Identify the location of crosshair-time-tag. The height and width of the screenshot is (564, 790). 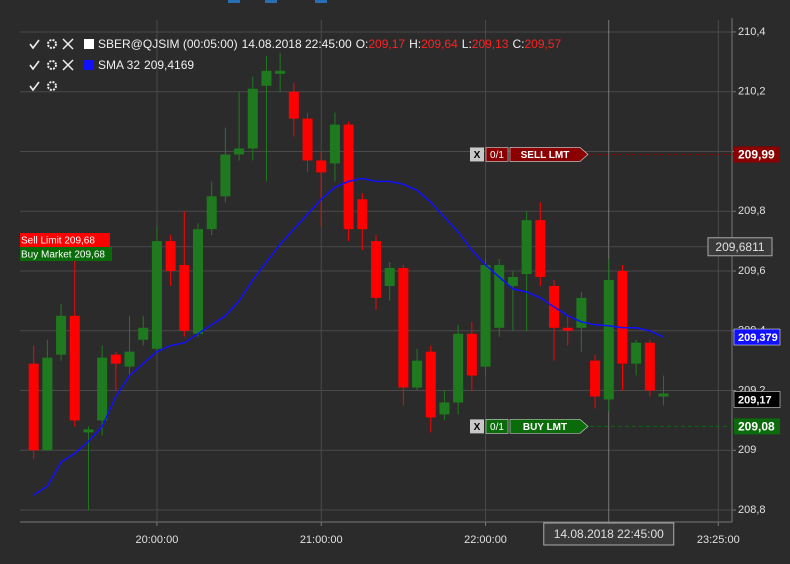
(609, 534).